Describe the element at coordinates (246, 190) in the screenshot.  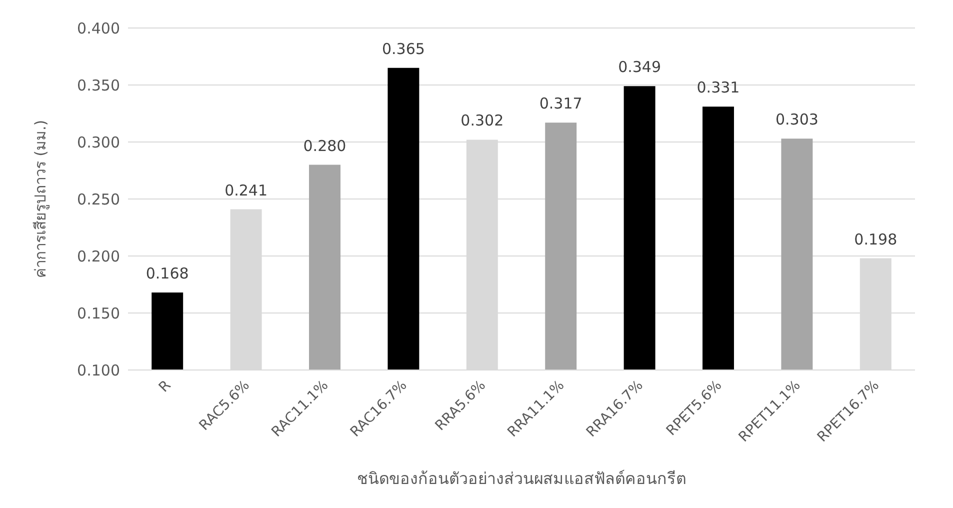
I see `data-label: 0.241` at that location.